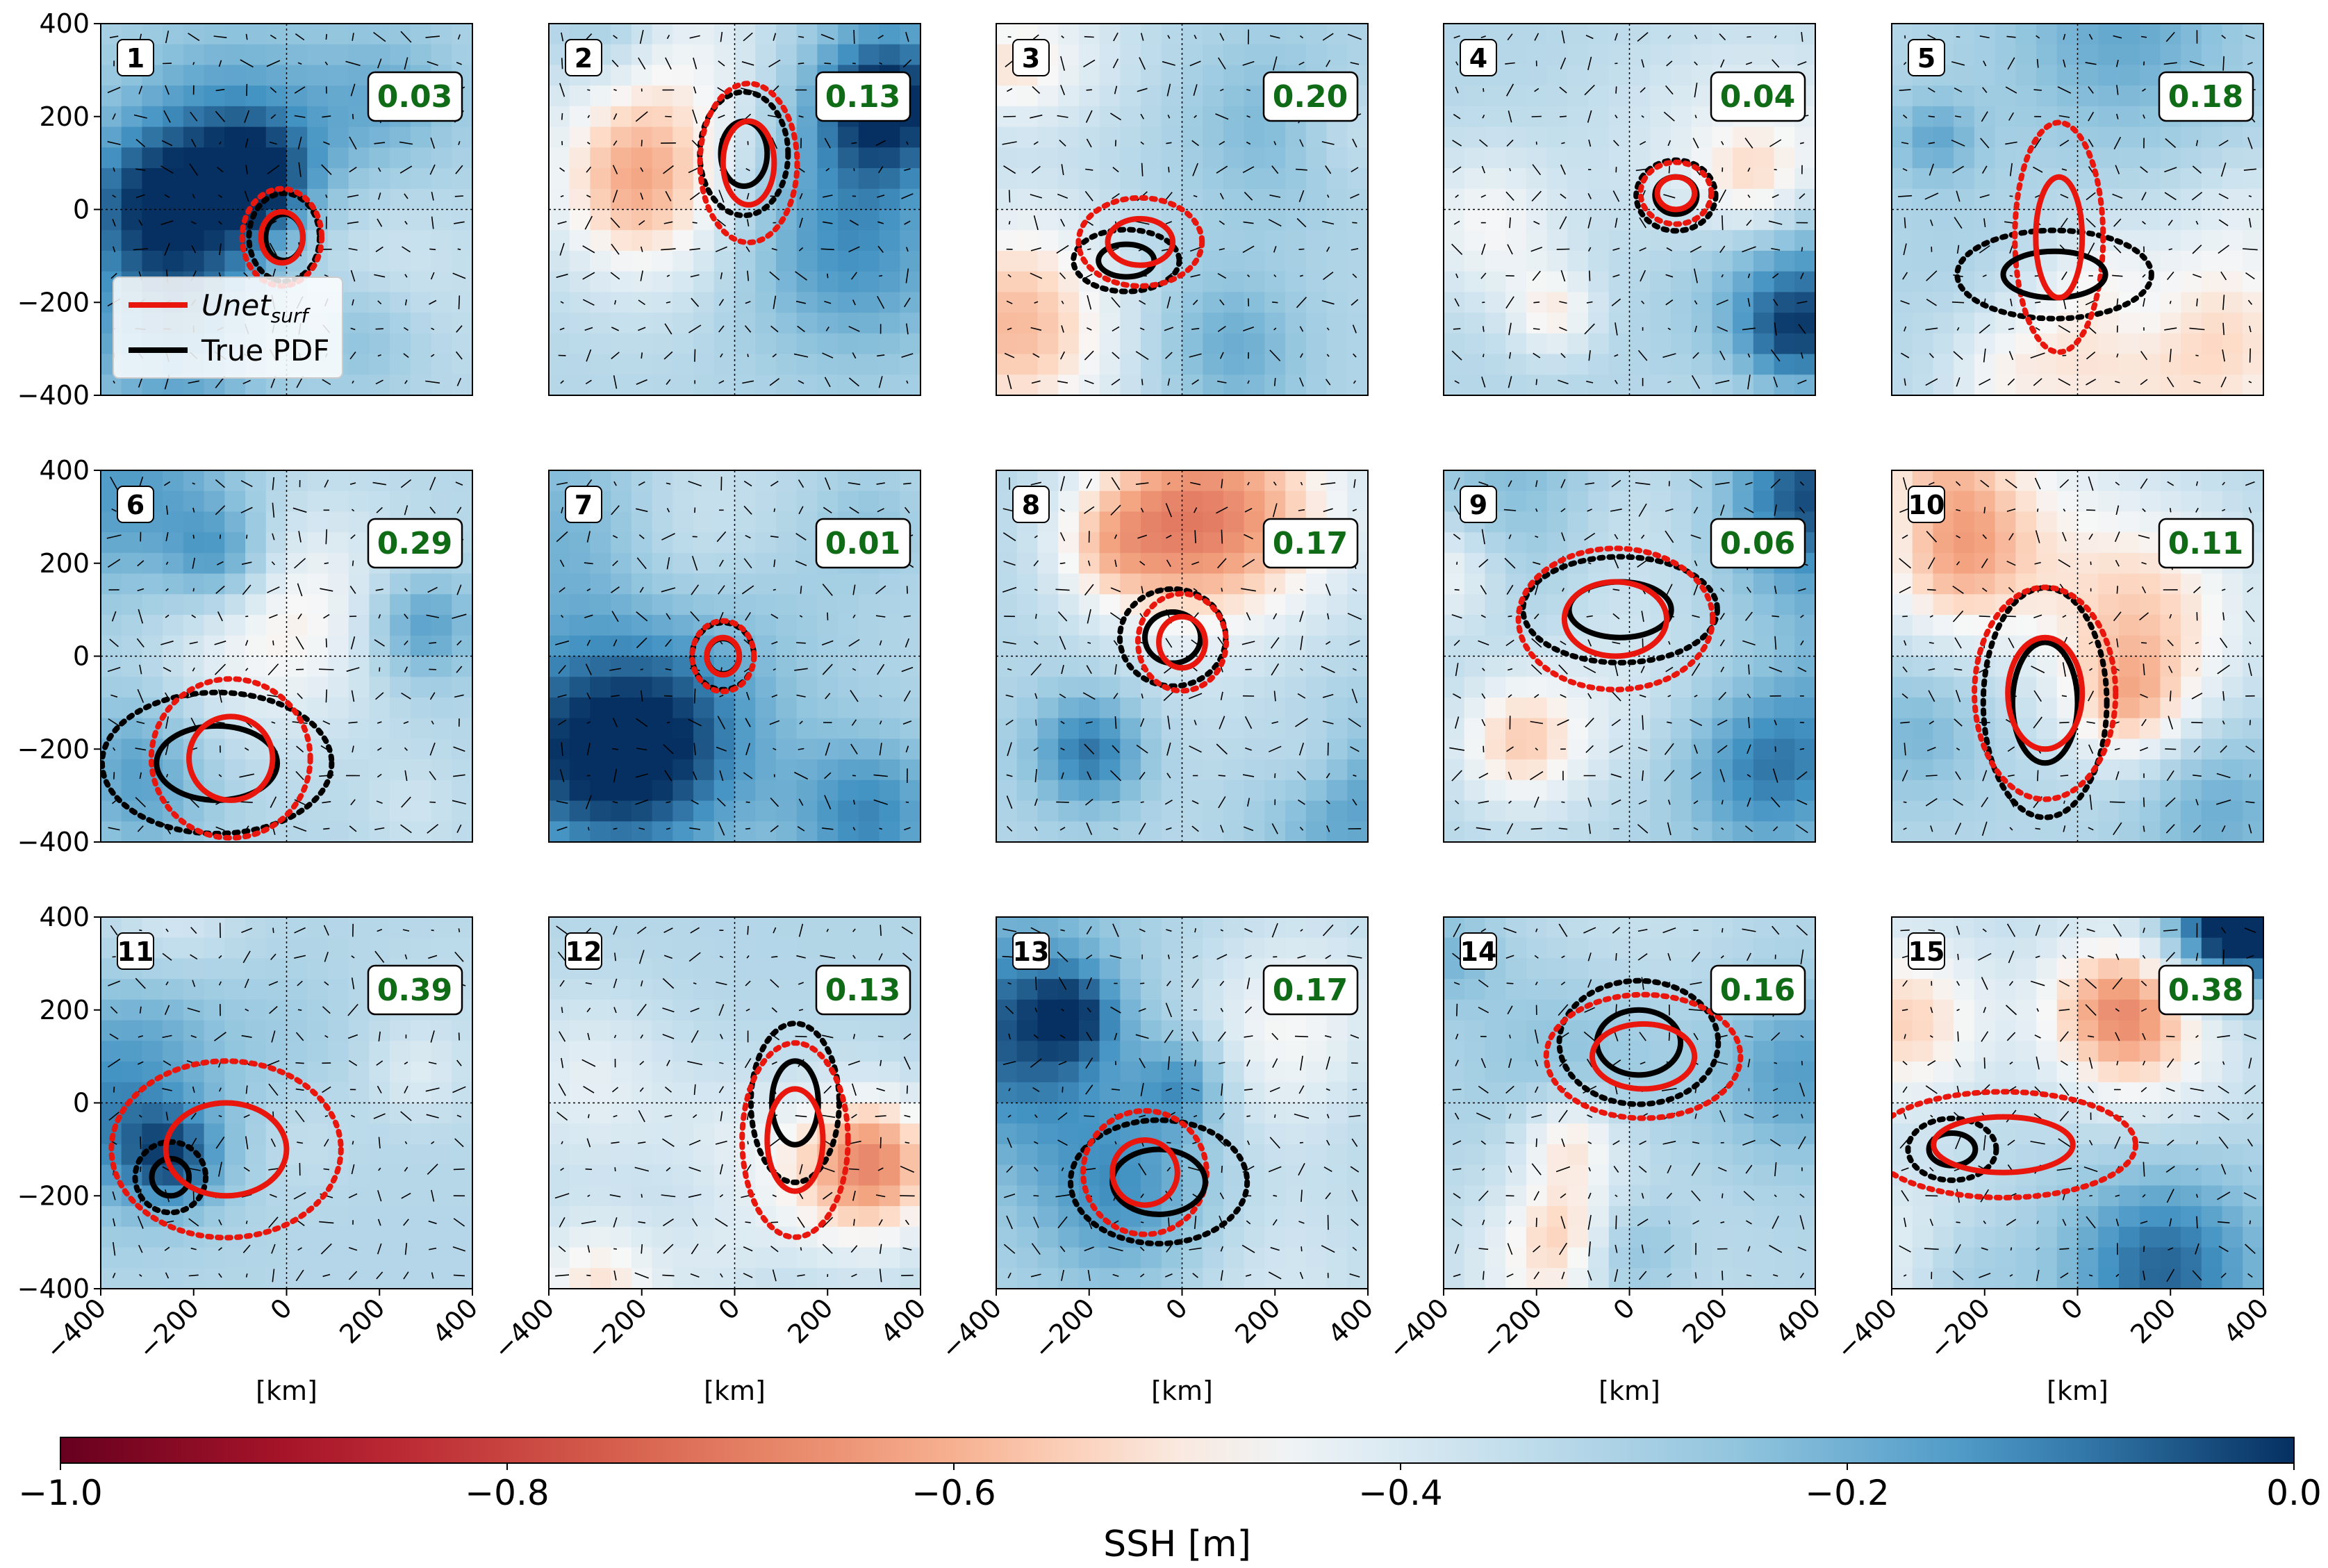 Image resolution: width=2328 pixels, height=1568 pixels. What do you see at coordinates (863, 97) in the screenshot?
I see `score-value: 0.13` at bounding box center [863, 97].